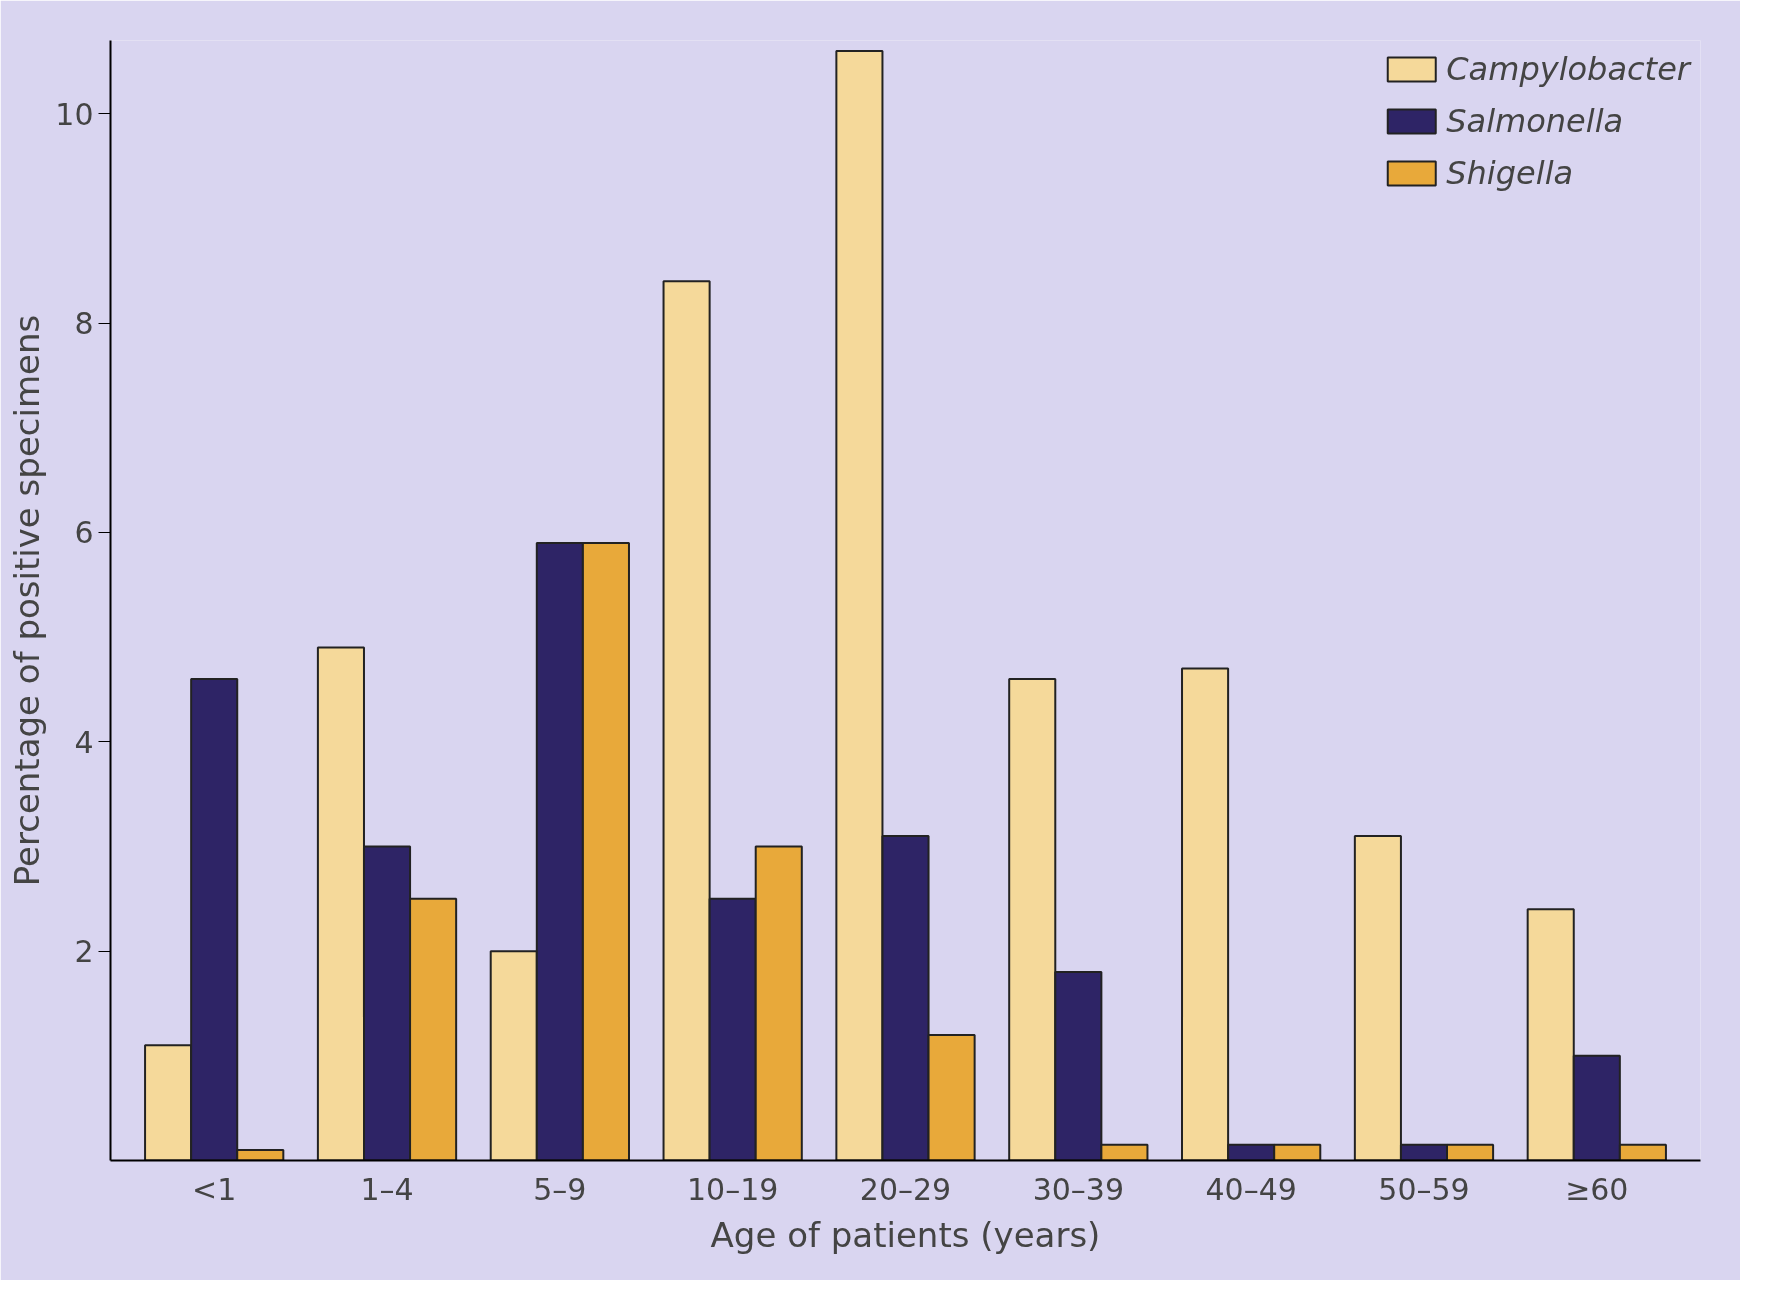  Describe the element at coordinates (1568, 69) in the screenshot. I see `legend-label: Campylobacter` at that location.